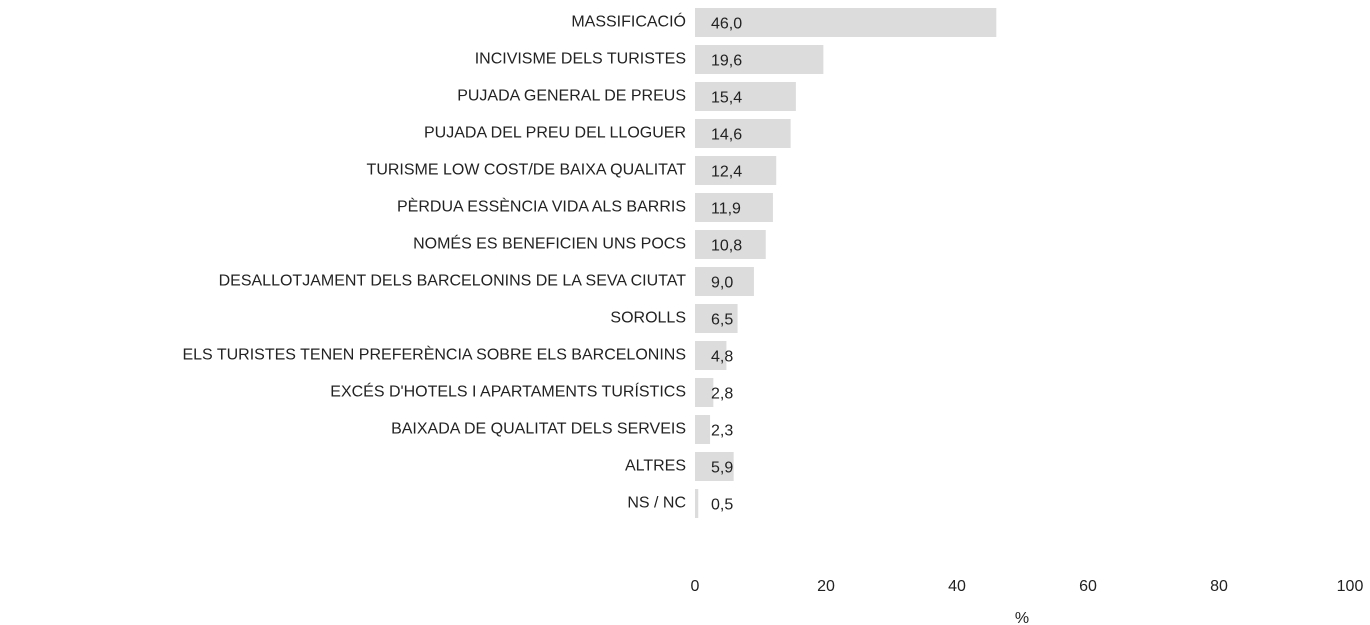  I want to click on data-label: 9,0, so click(722, 283).